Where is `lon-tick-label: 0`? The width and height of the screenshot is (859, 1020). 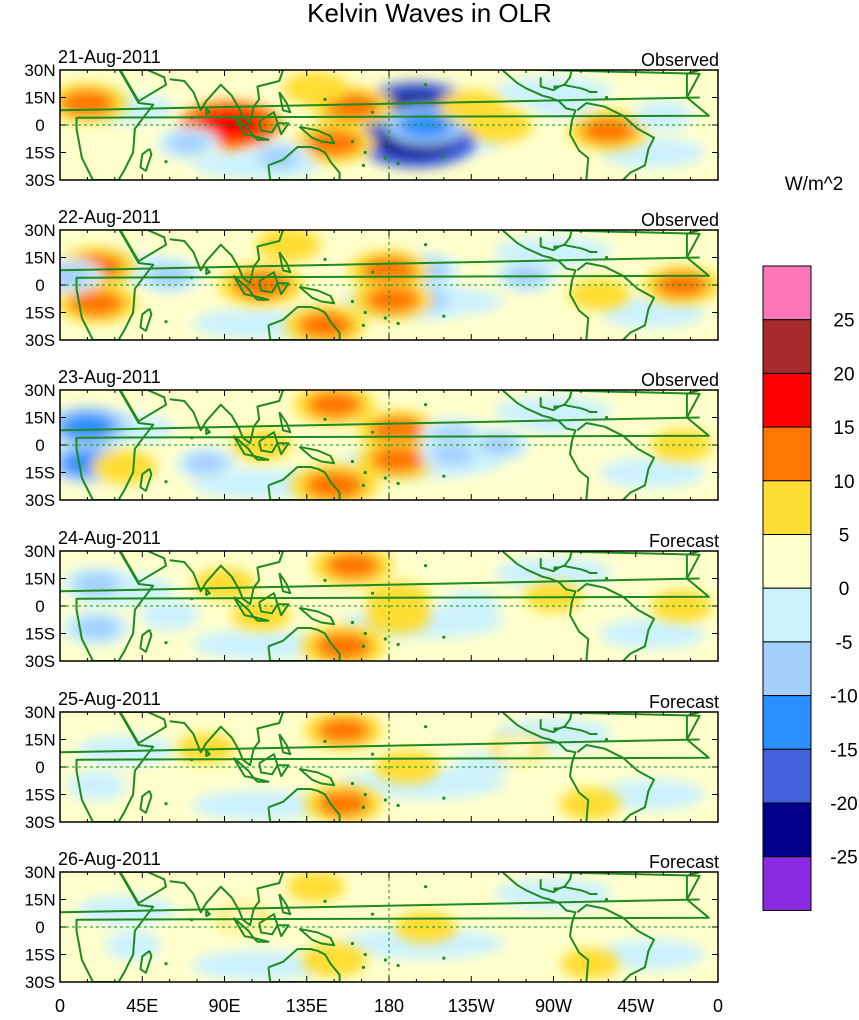
lon-tick-label: 0 is located at coordinates (60, 1006).